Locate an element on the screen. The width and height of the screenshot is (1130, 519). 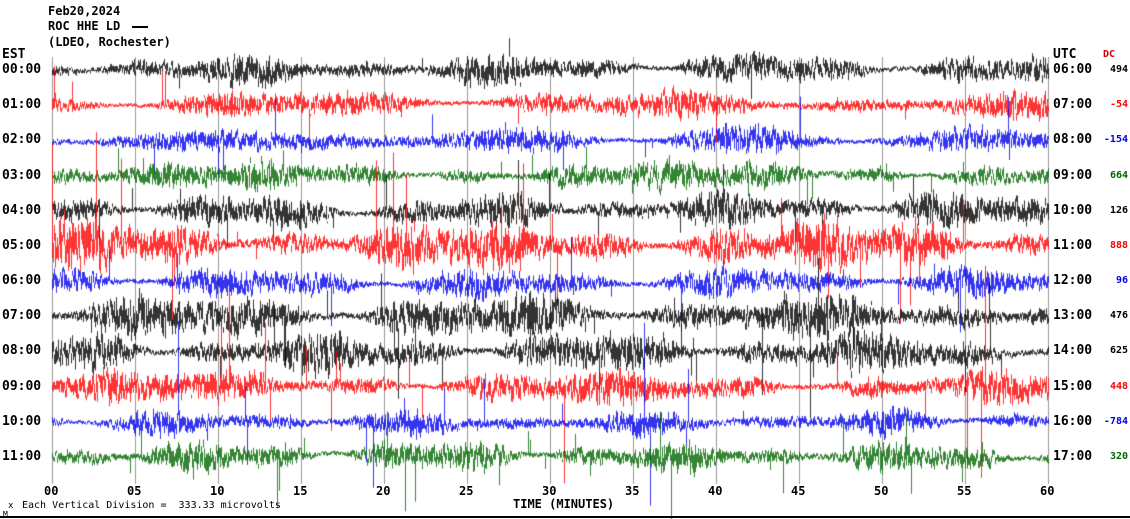
x-tick-label: 20 is located at coordinates (383, 491).